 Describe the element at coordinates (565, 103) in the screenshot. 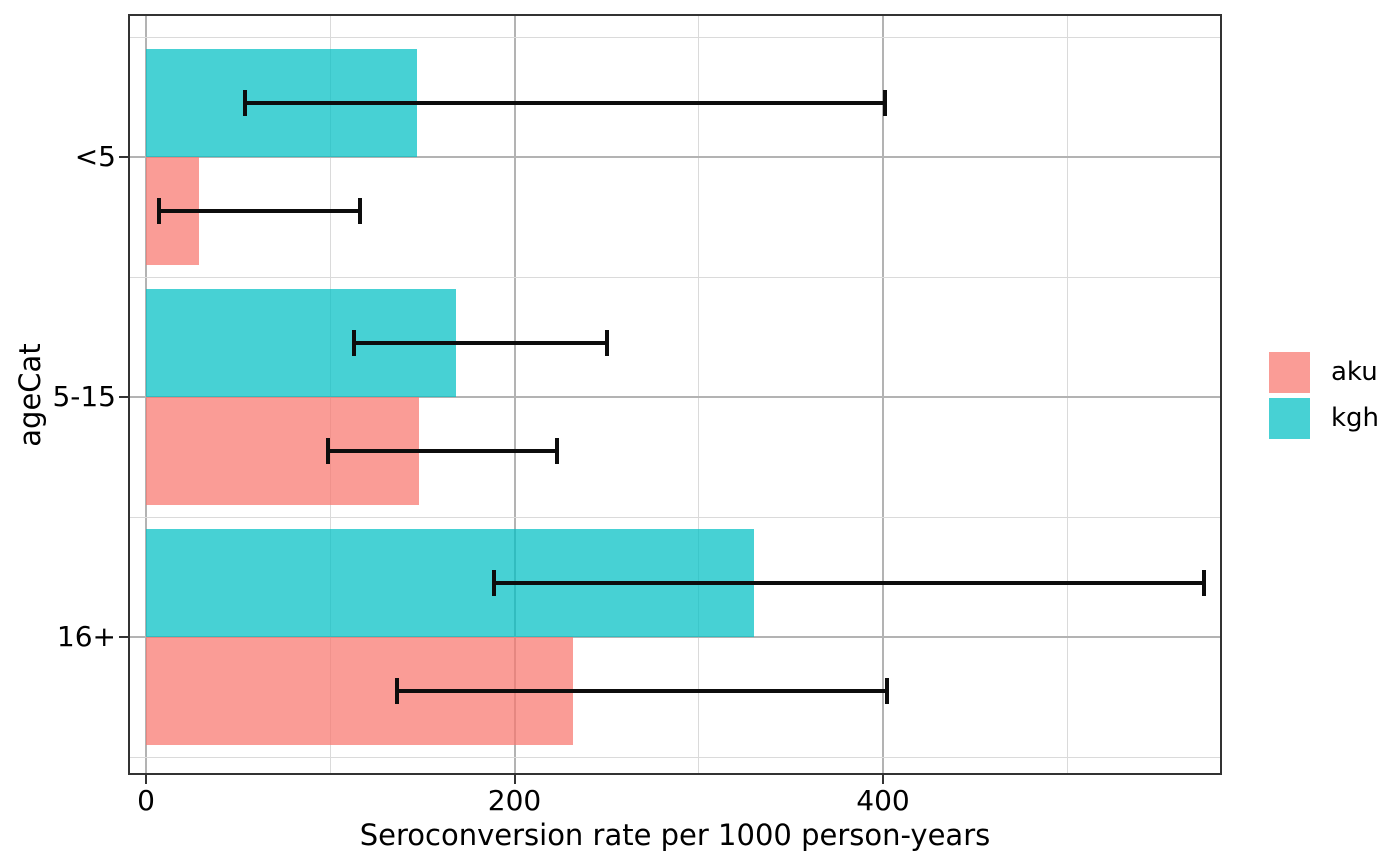

I see `error-bar-kgh-<5` at that location.